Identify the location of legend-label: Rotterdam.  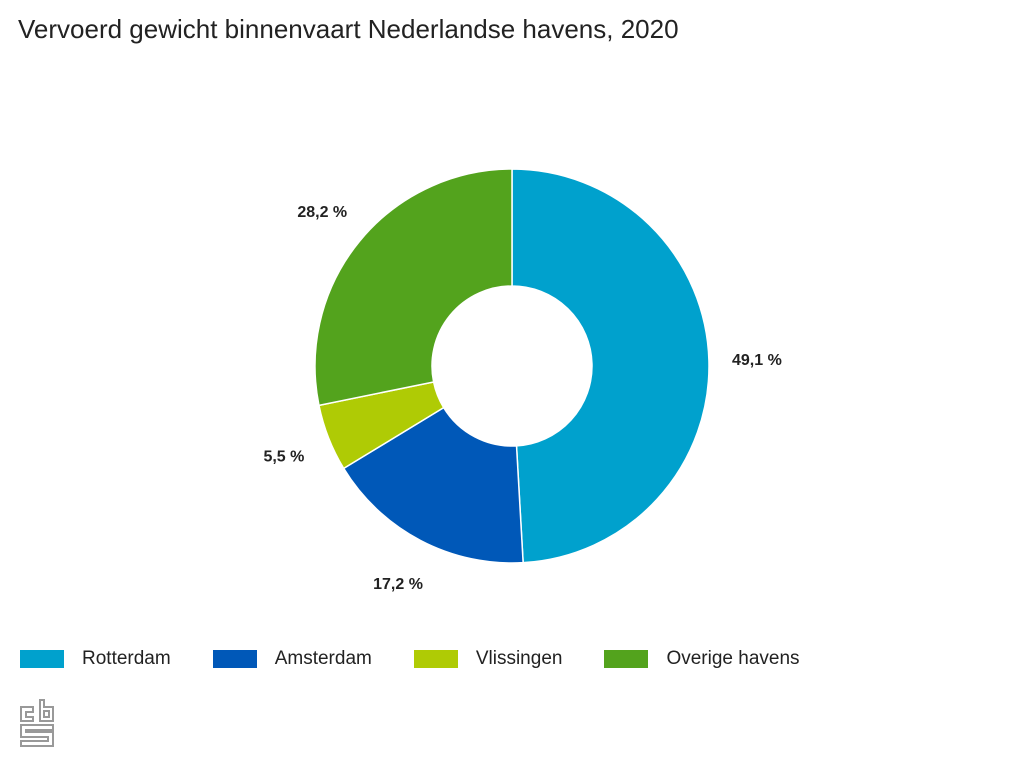
(126, 658).